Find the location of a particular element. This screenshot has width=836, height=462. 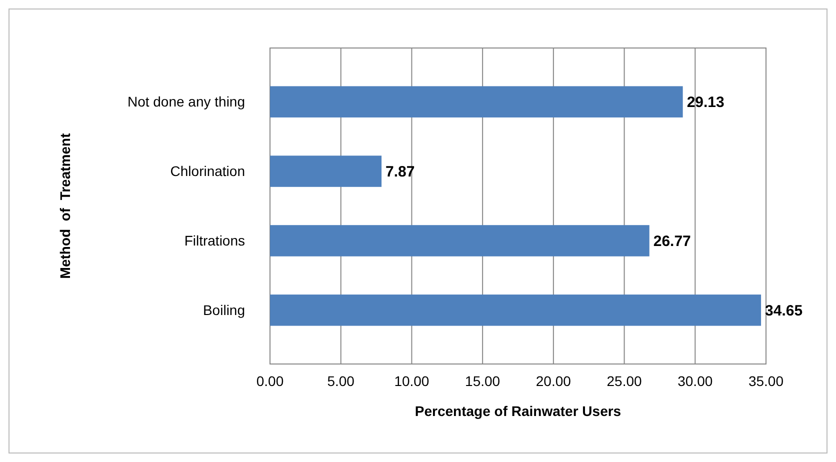

x-tick-label: 35.00 is located at coordinates (766, 381).